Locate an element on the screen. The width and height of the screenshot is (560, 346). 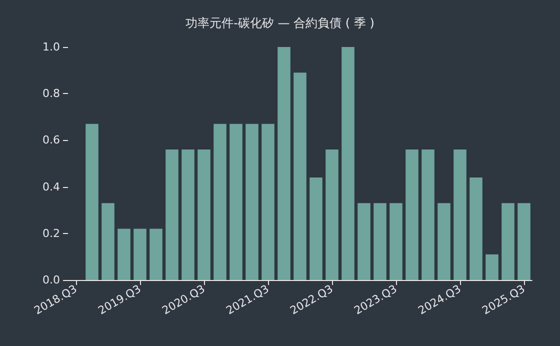
y-tick-label: 0.2 is located at coordinates (51, 233).